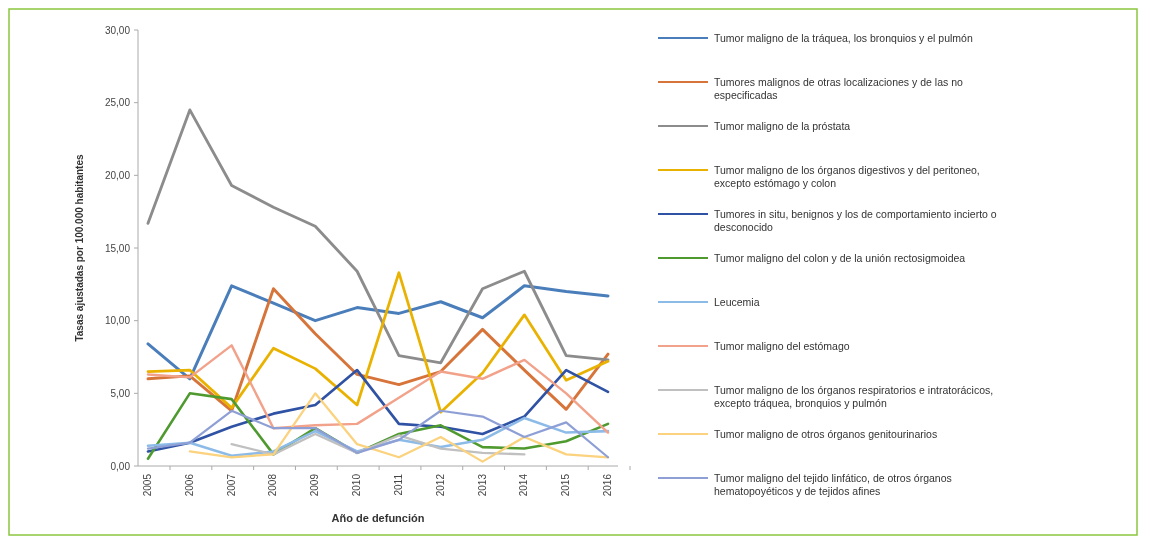 Image resolution: width=1156 pixels, height=548 pixels. What do you see at coordinates (843, 37) in the screenshot?
I see `legend-label: Tumor maligno de la tráquea, los bronquios y el pulmón` at bounding box center [843, 37].